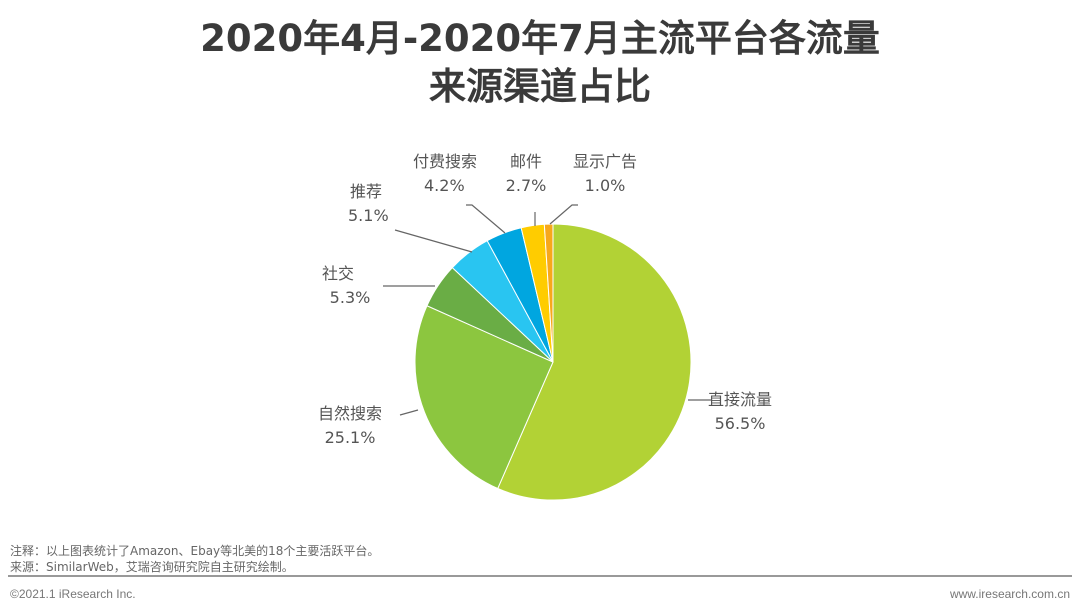 Image resolution: width=1080 pixels, height=613 pixels. Describe the element at coordinates (563, 214) in the screenshot. I see `leader-line-display-ads` at that location.